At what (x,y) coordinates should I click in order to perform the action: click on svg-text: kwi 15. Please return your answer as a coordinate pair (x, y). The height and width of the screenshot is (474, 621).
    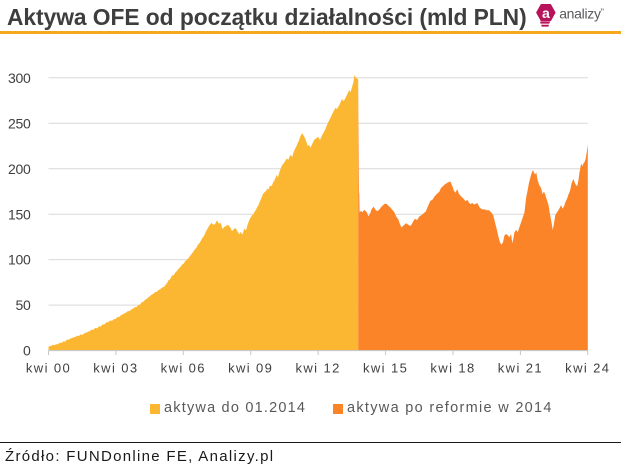
    Looking at the image, I should click on (385, 368).